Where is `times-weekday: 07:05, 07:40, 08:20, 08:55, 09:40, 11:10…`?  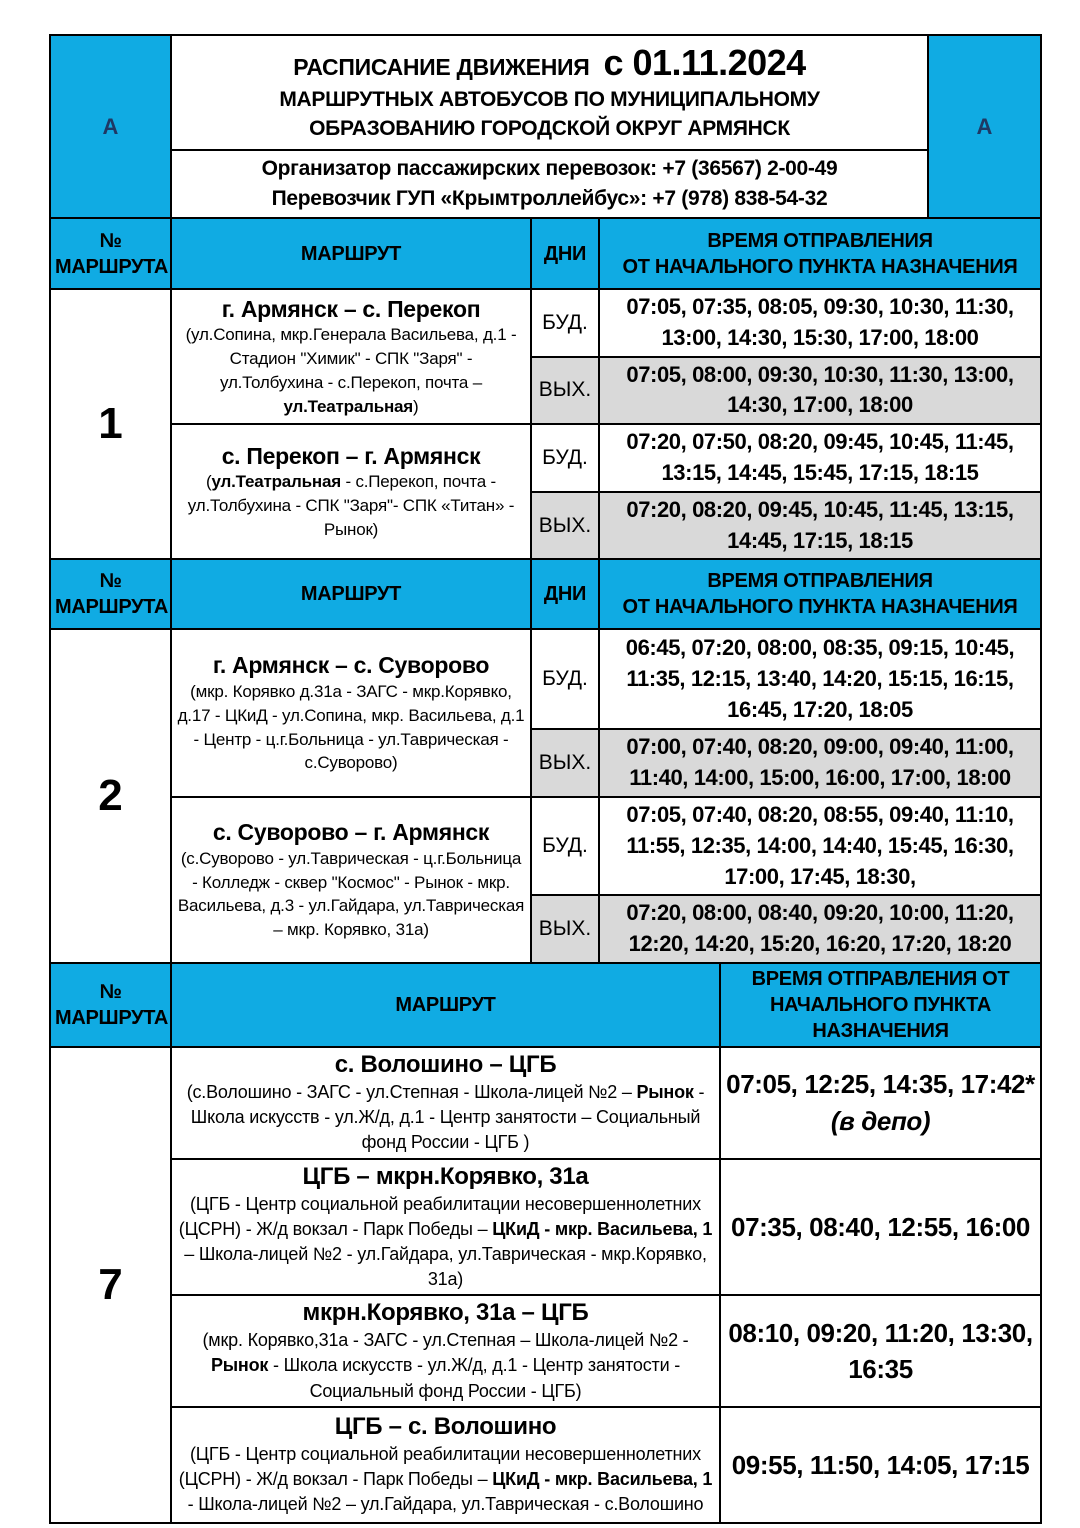 times-weekday: 07:05, 07:40, 08:20, 08:55, 09:40, 11:10… is located at coordinates (820, 846).